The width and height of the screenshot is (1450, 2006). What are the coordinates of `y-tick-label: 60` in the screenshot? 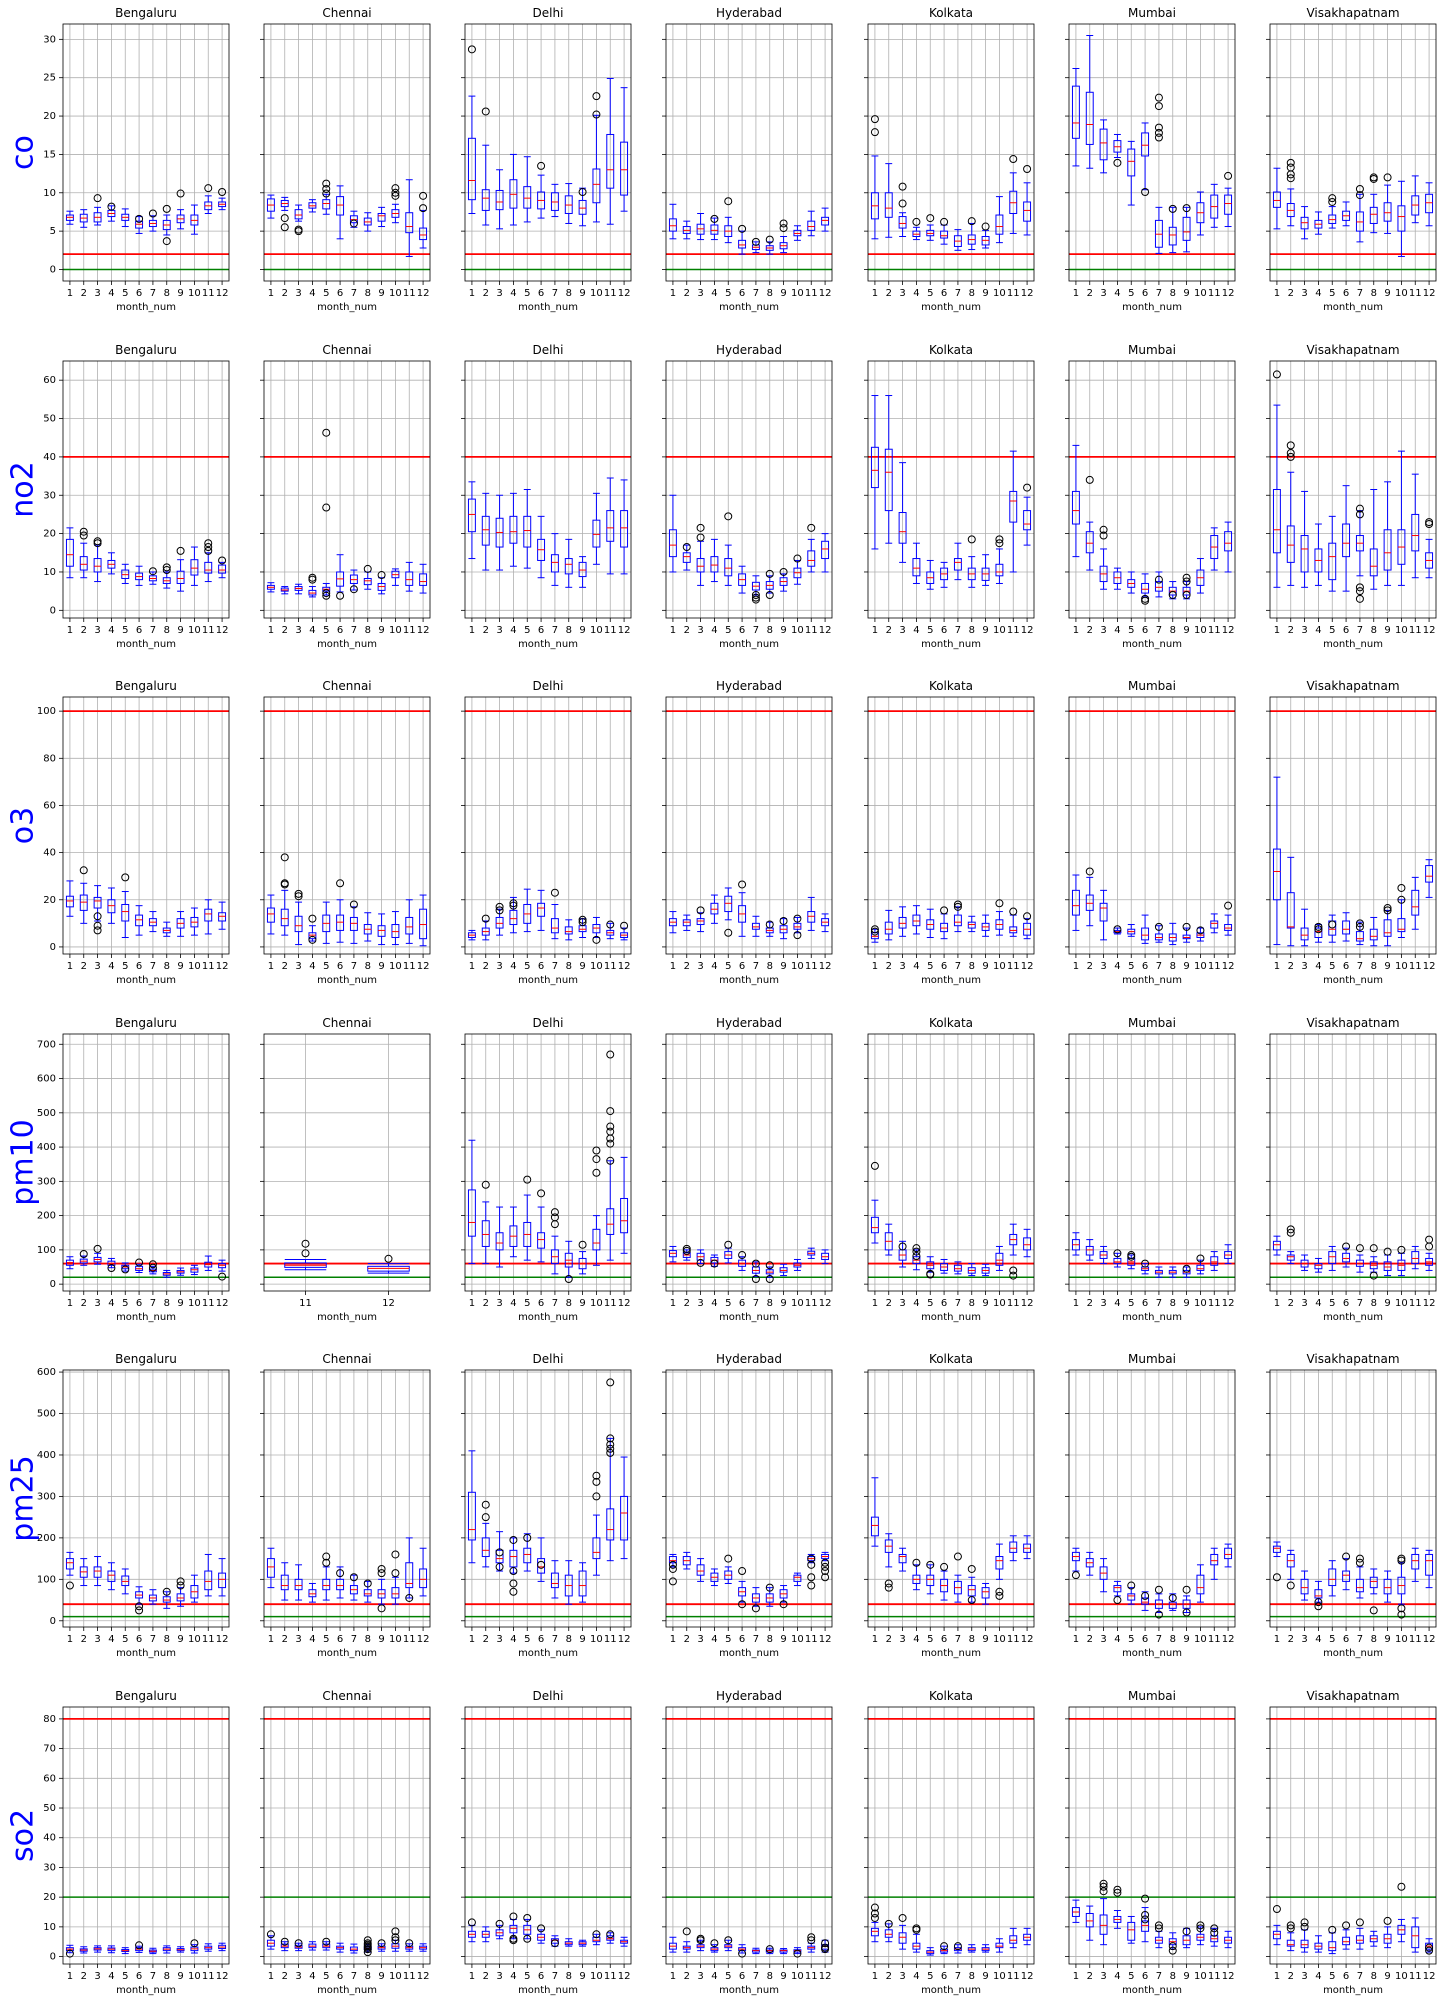 It's located at (49, 805).